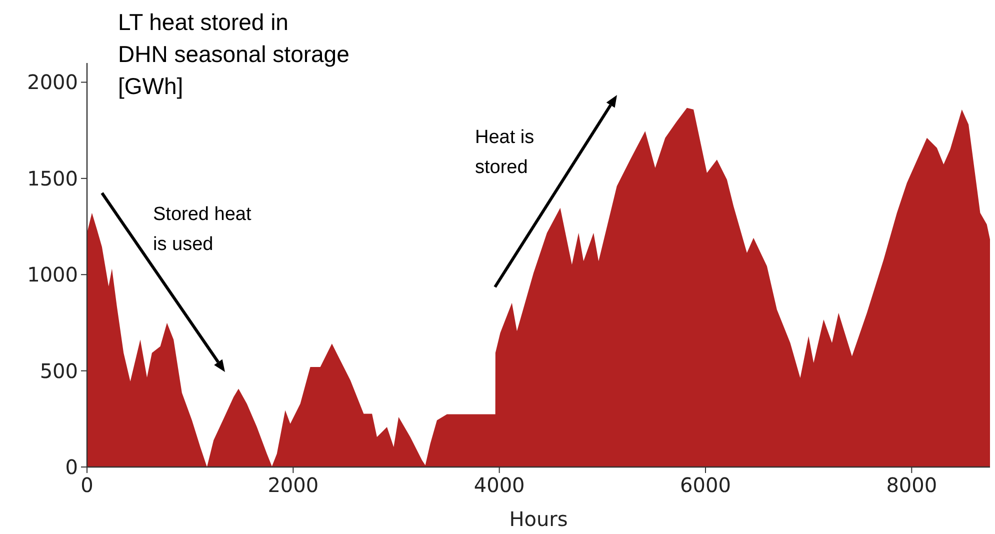  What do you see at coordinates (234, 54) in the screenshot?
I see `chart-title: LT heat stored in DHN seasonal storage [GWh]` at bounding box center [234, 54].